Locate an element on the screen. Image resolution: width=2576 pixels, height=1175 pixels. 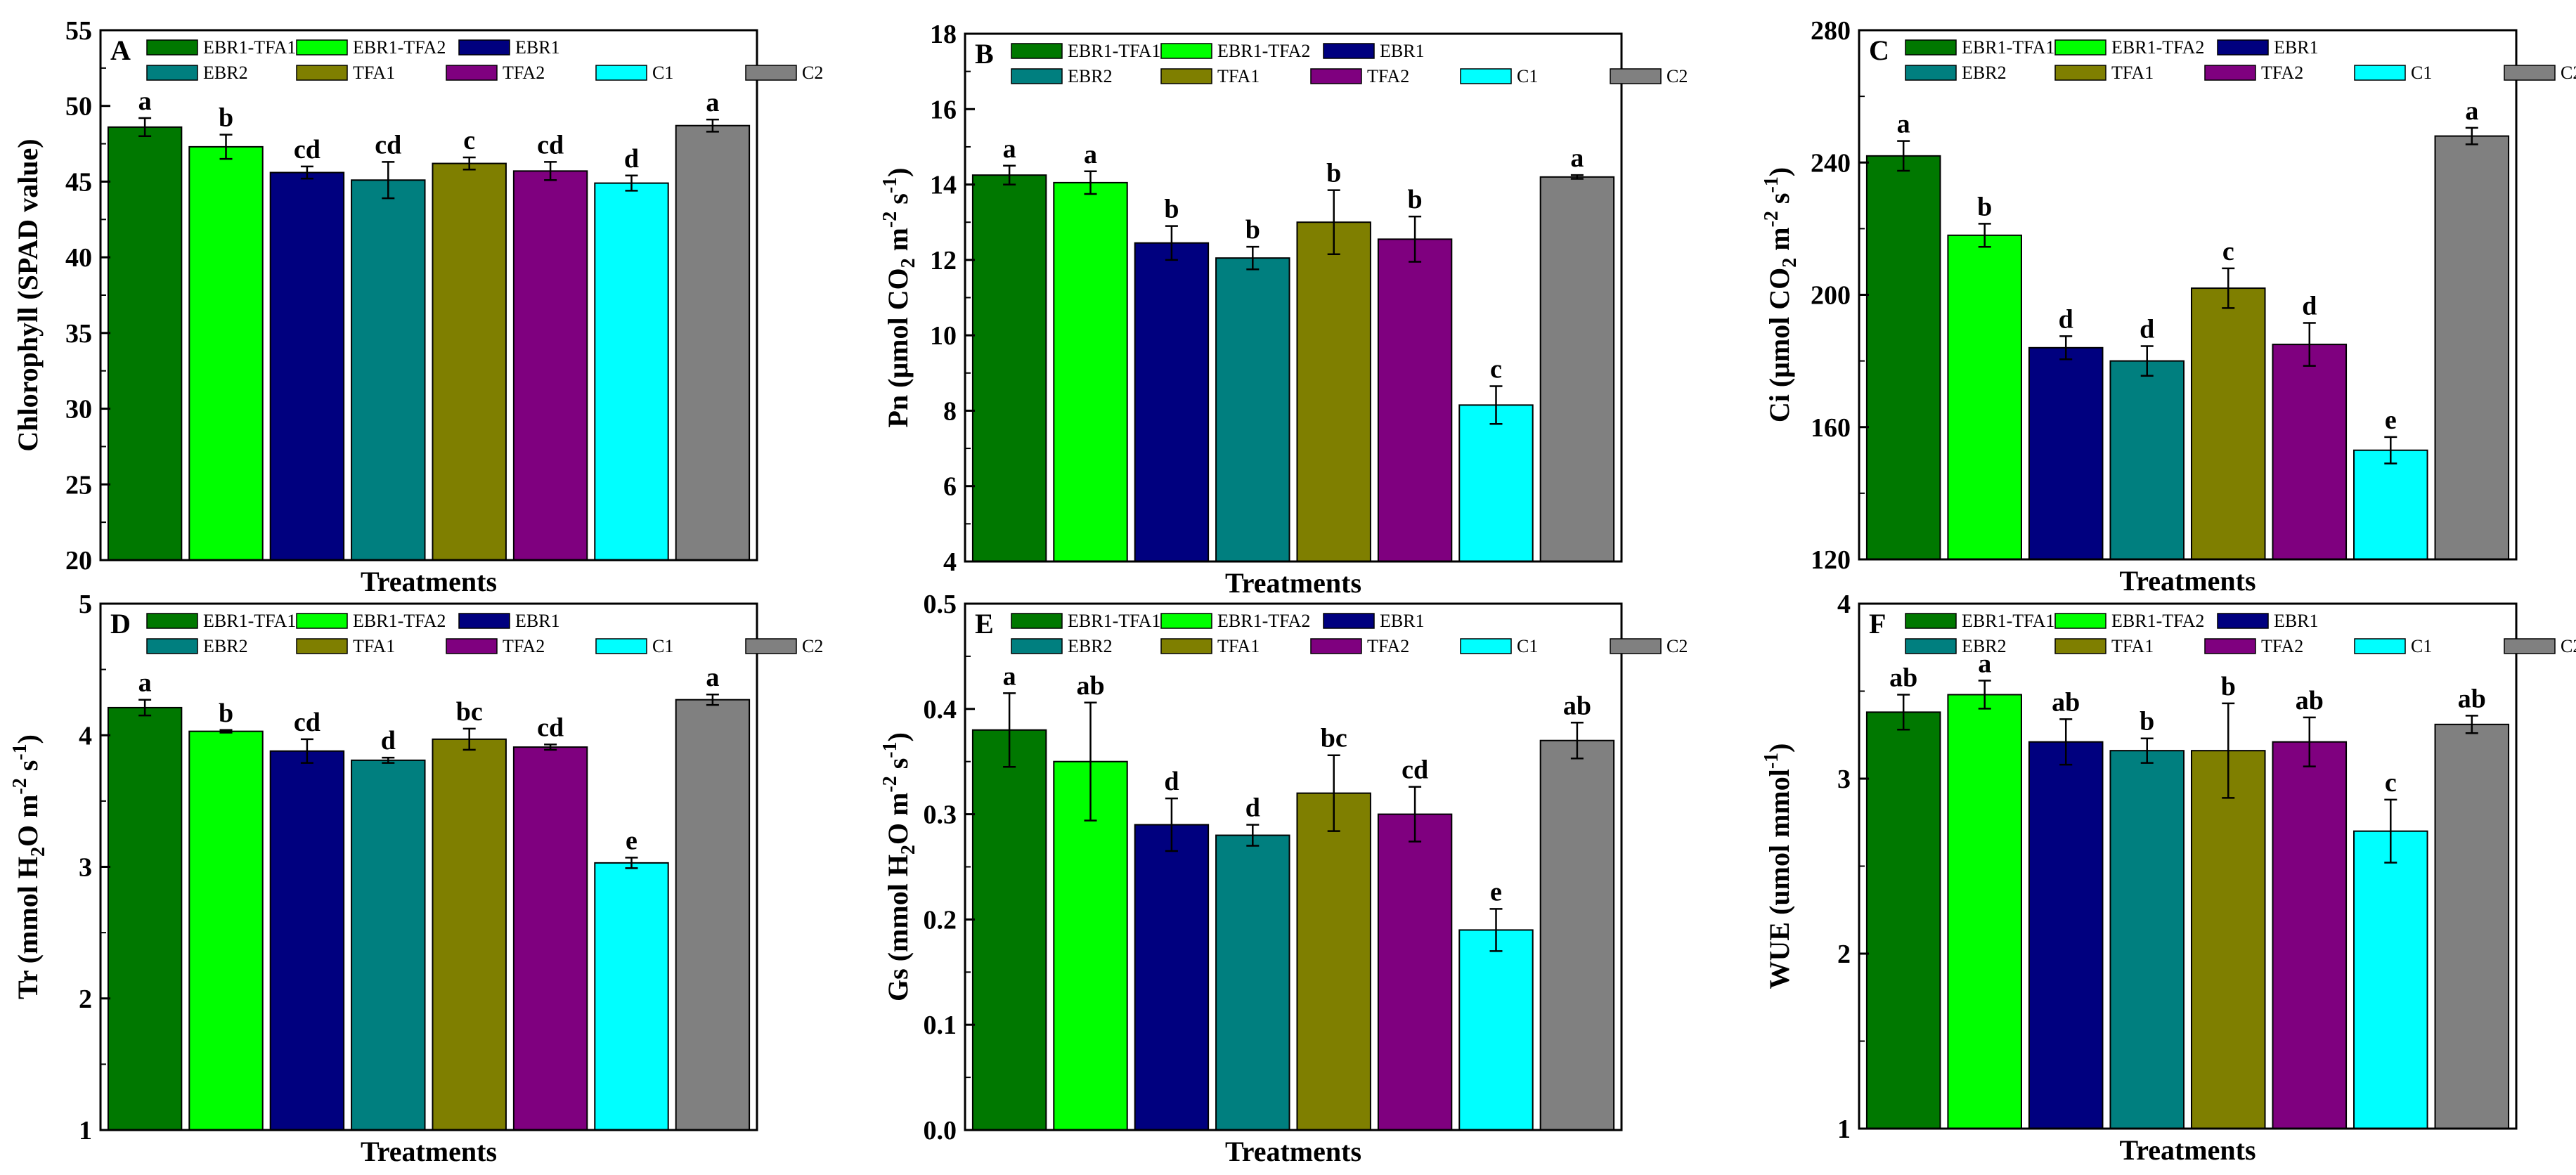
y-tick-label: 120 is located at coordinates (1831, 560).